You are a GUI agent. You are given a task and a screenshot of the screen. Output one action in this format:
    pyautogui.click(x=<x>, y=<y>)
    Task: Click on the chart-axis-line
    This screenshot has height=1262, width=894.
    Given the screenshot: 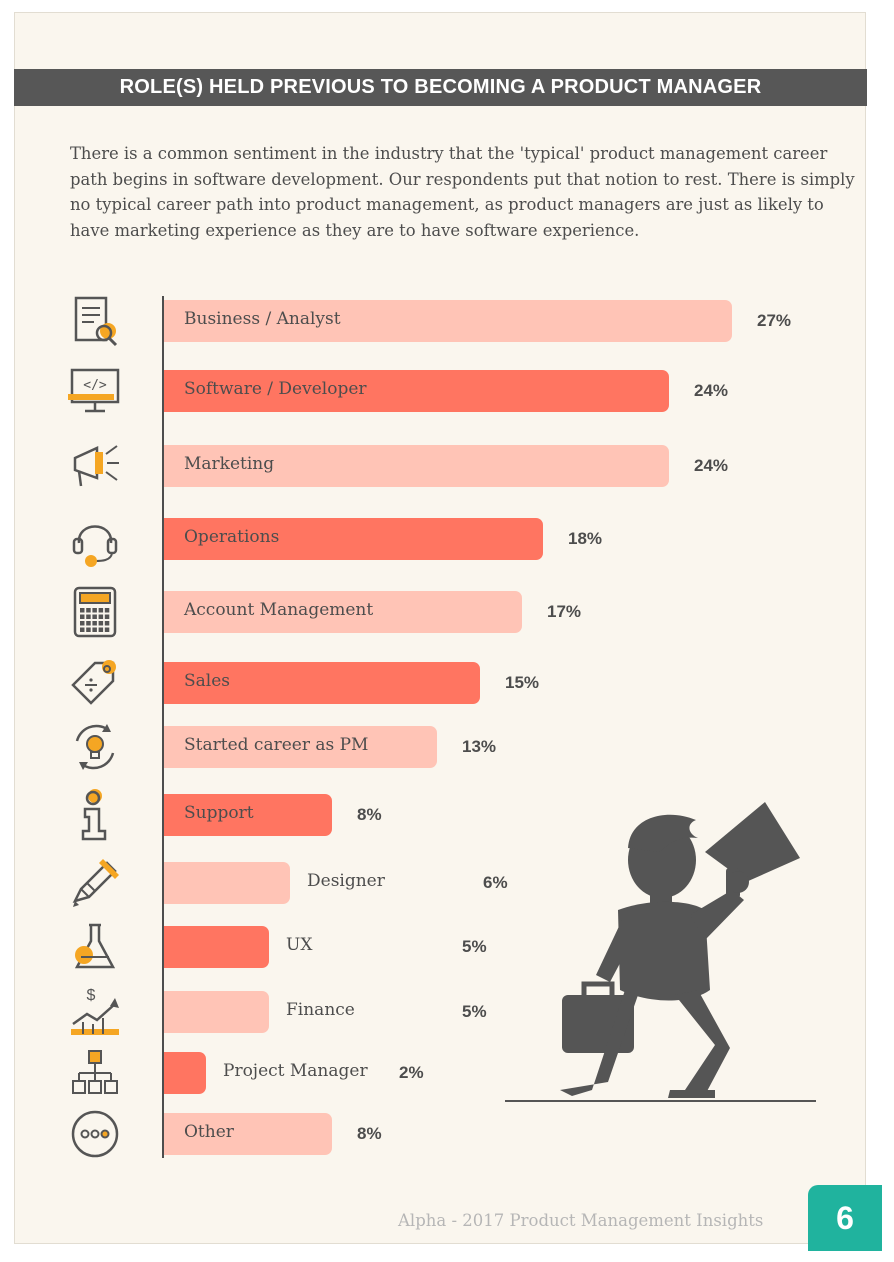 What is the action you would take?
    pyautogui.click(x=163, y=727)
    